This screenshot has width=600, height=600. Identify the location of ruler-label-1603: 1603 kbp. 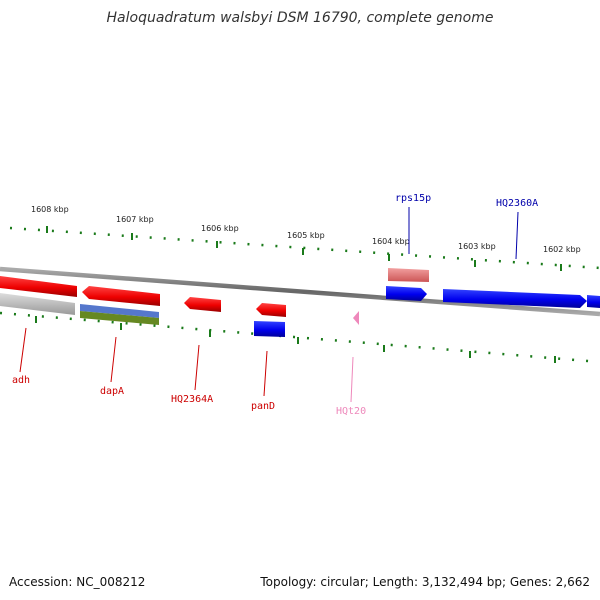
(477, 246).